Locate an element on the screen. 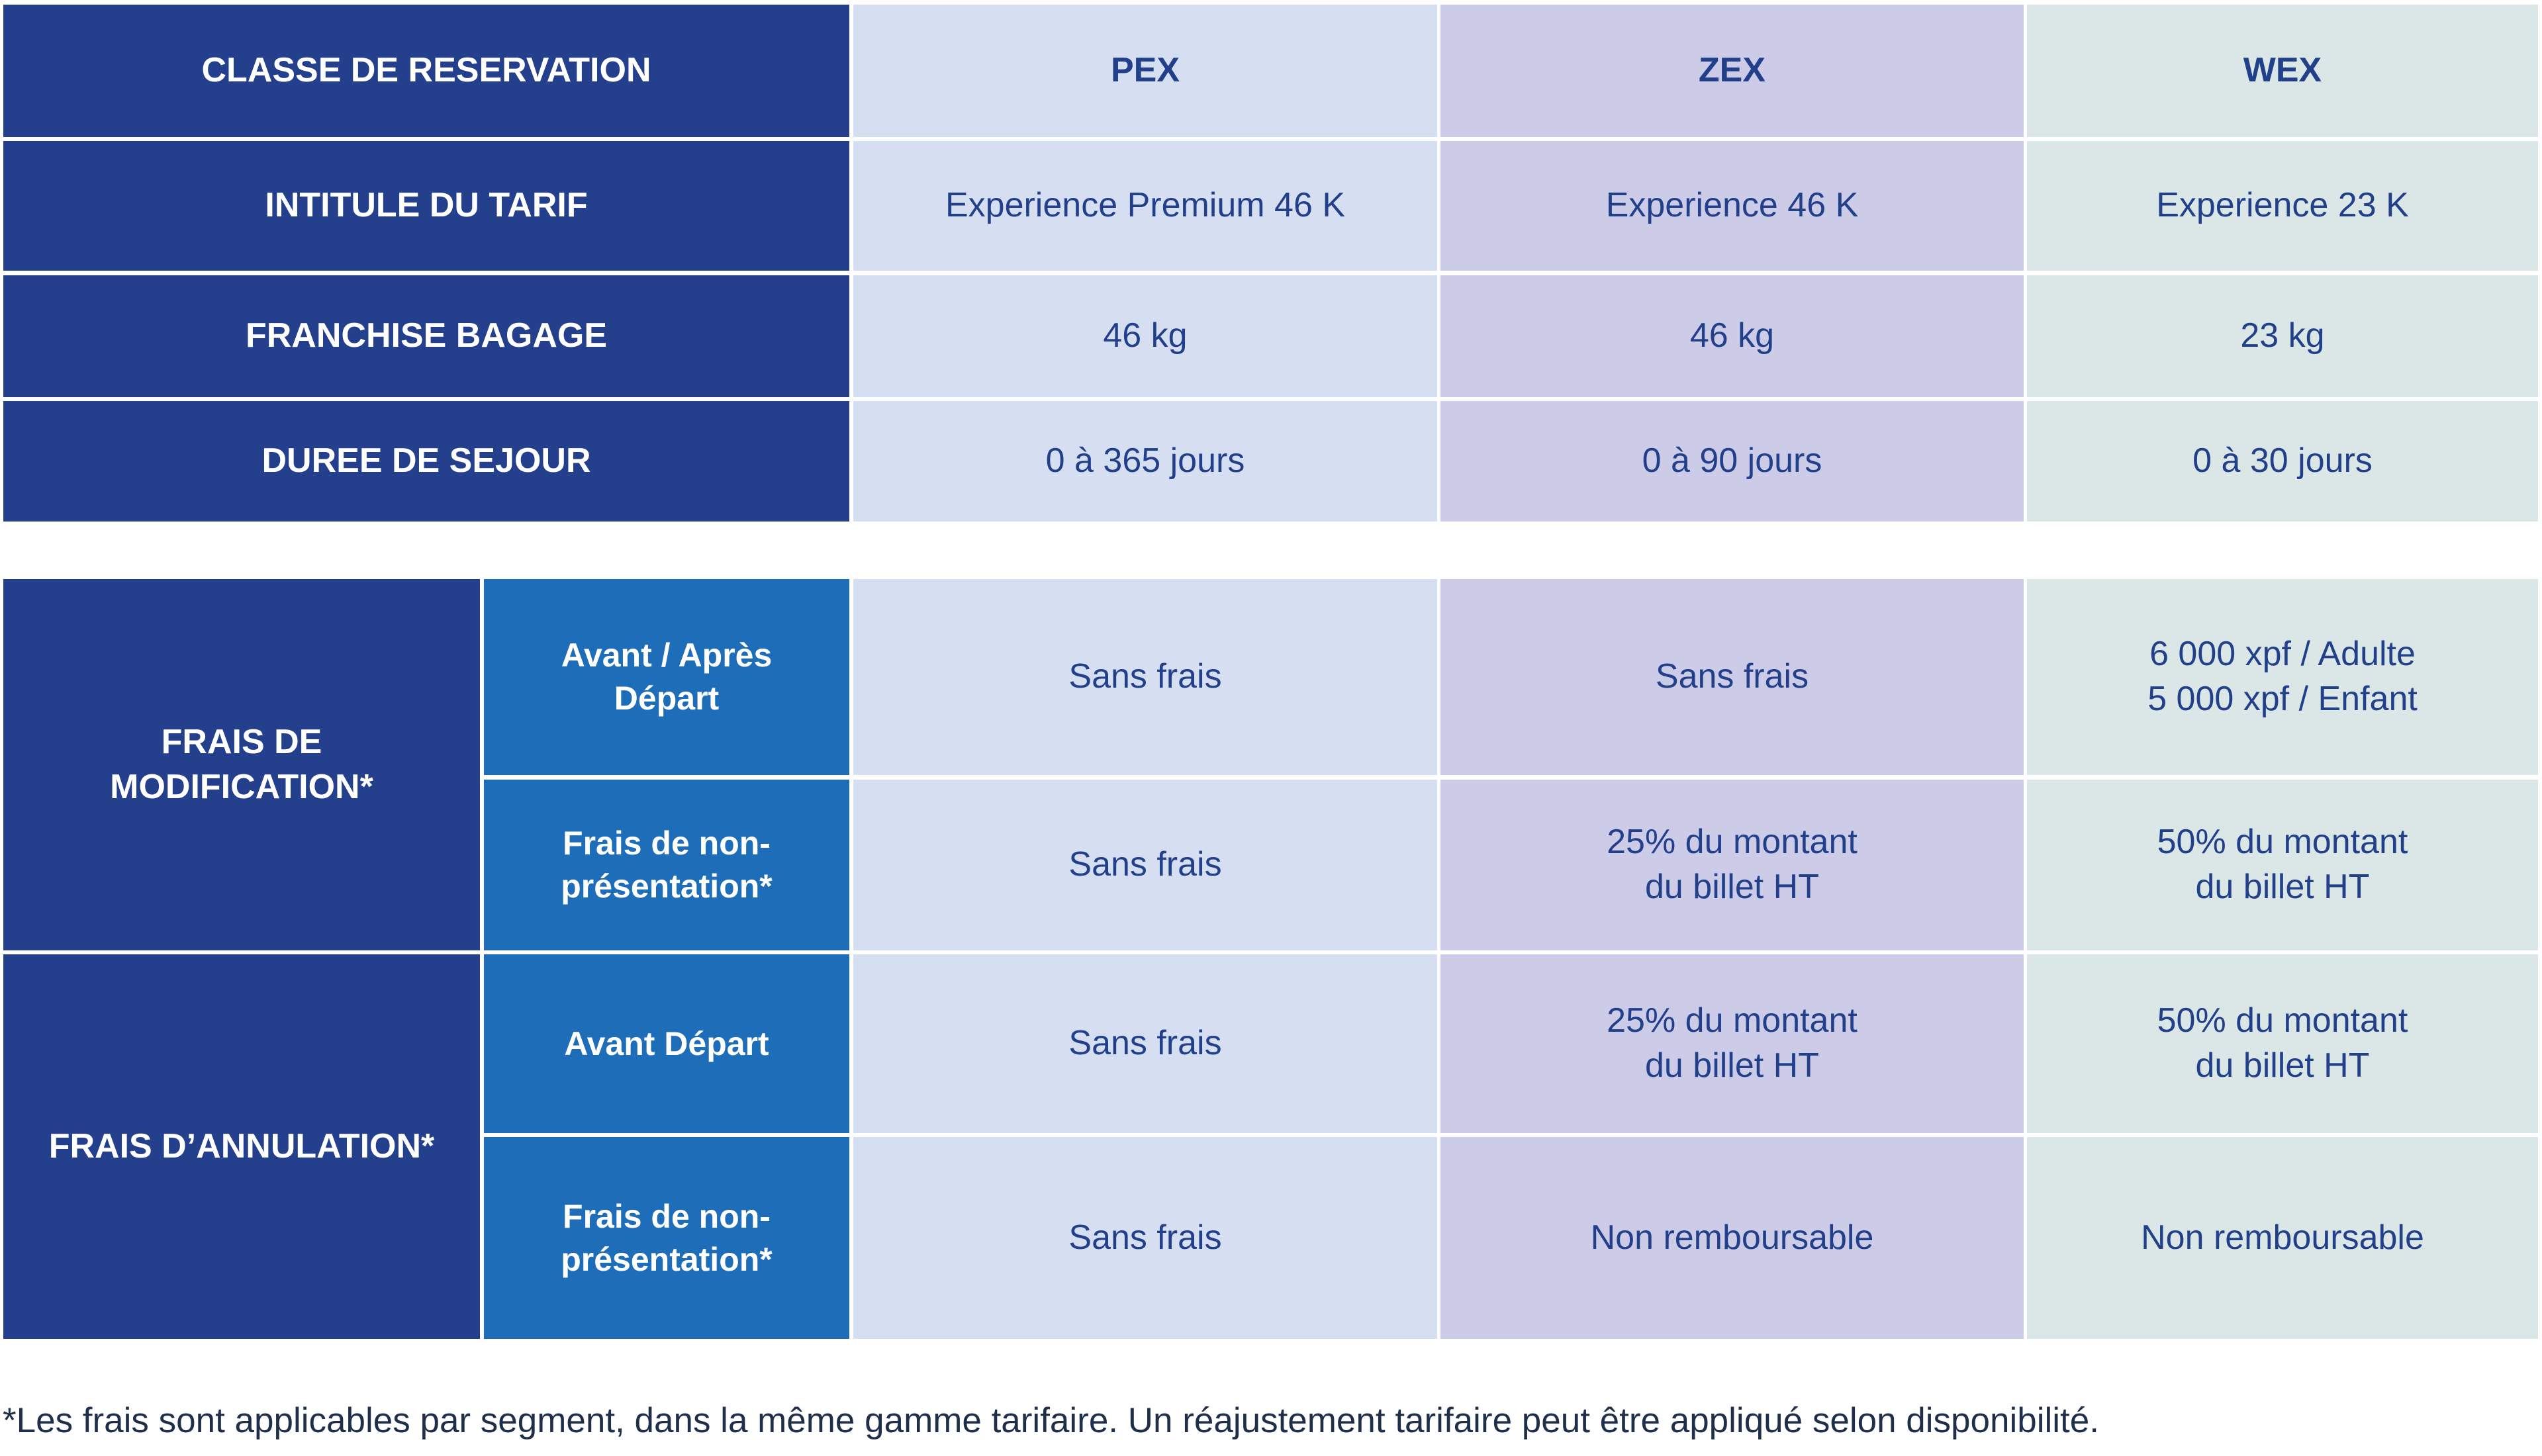 The width and height of the screenshot is (2542, 1456). zex-cell: 46 kg is located at coordinates (1732, 336).